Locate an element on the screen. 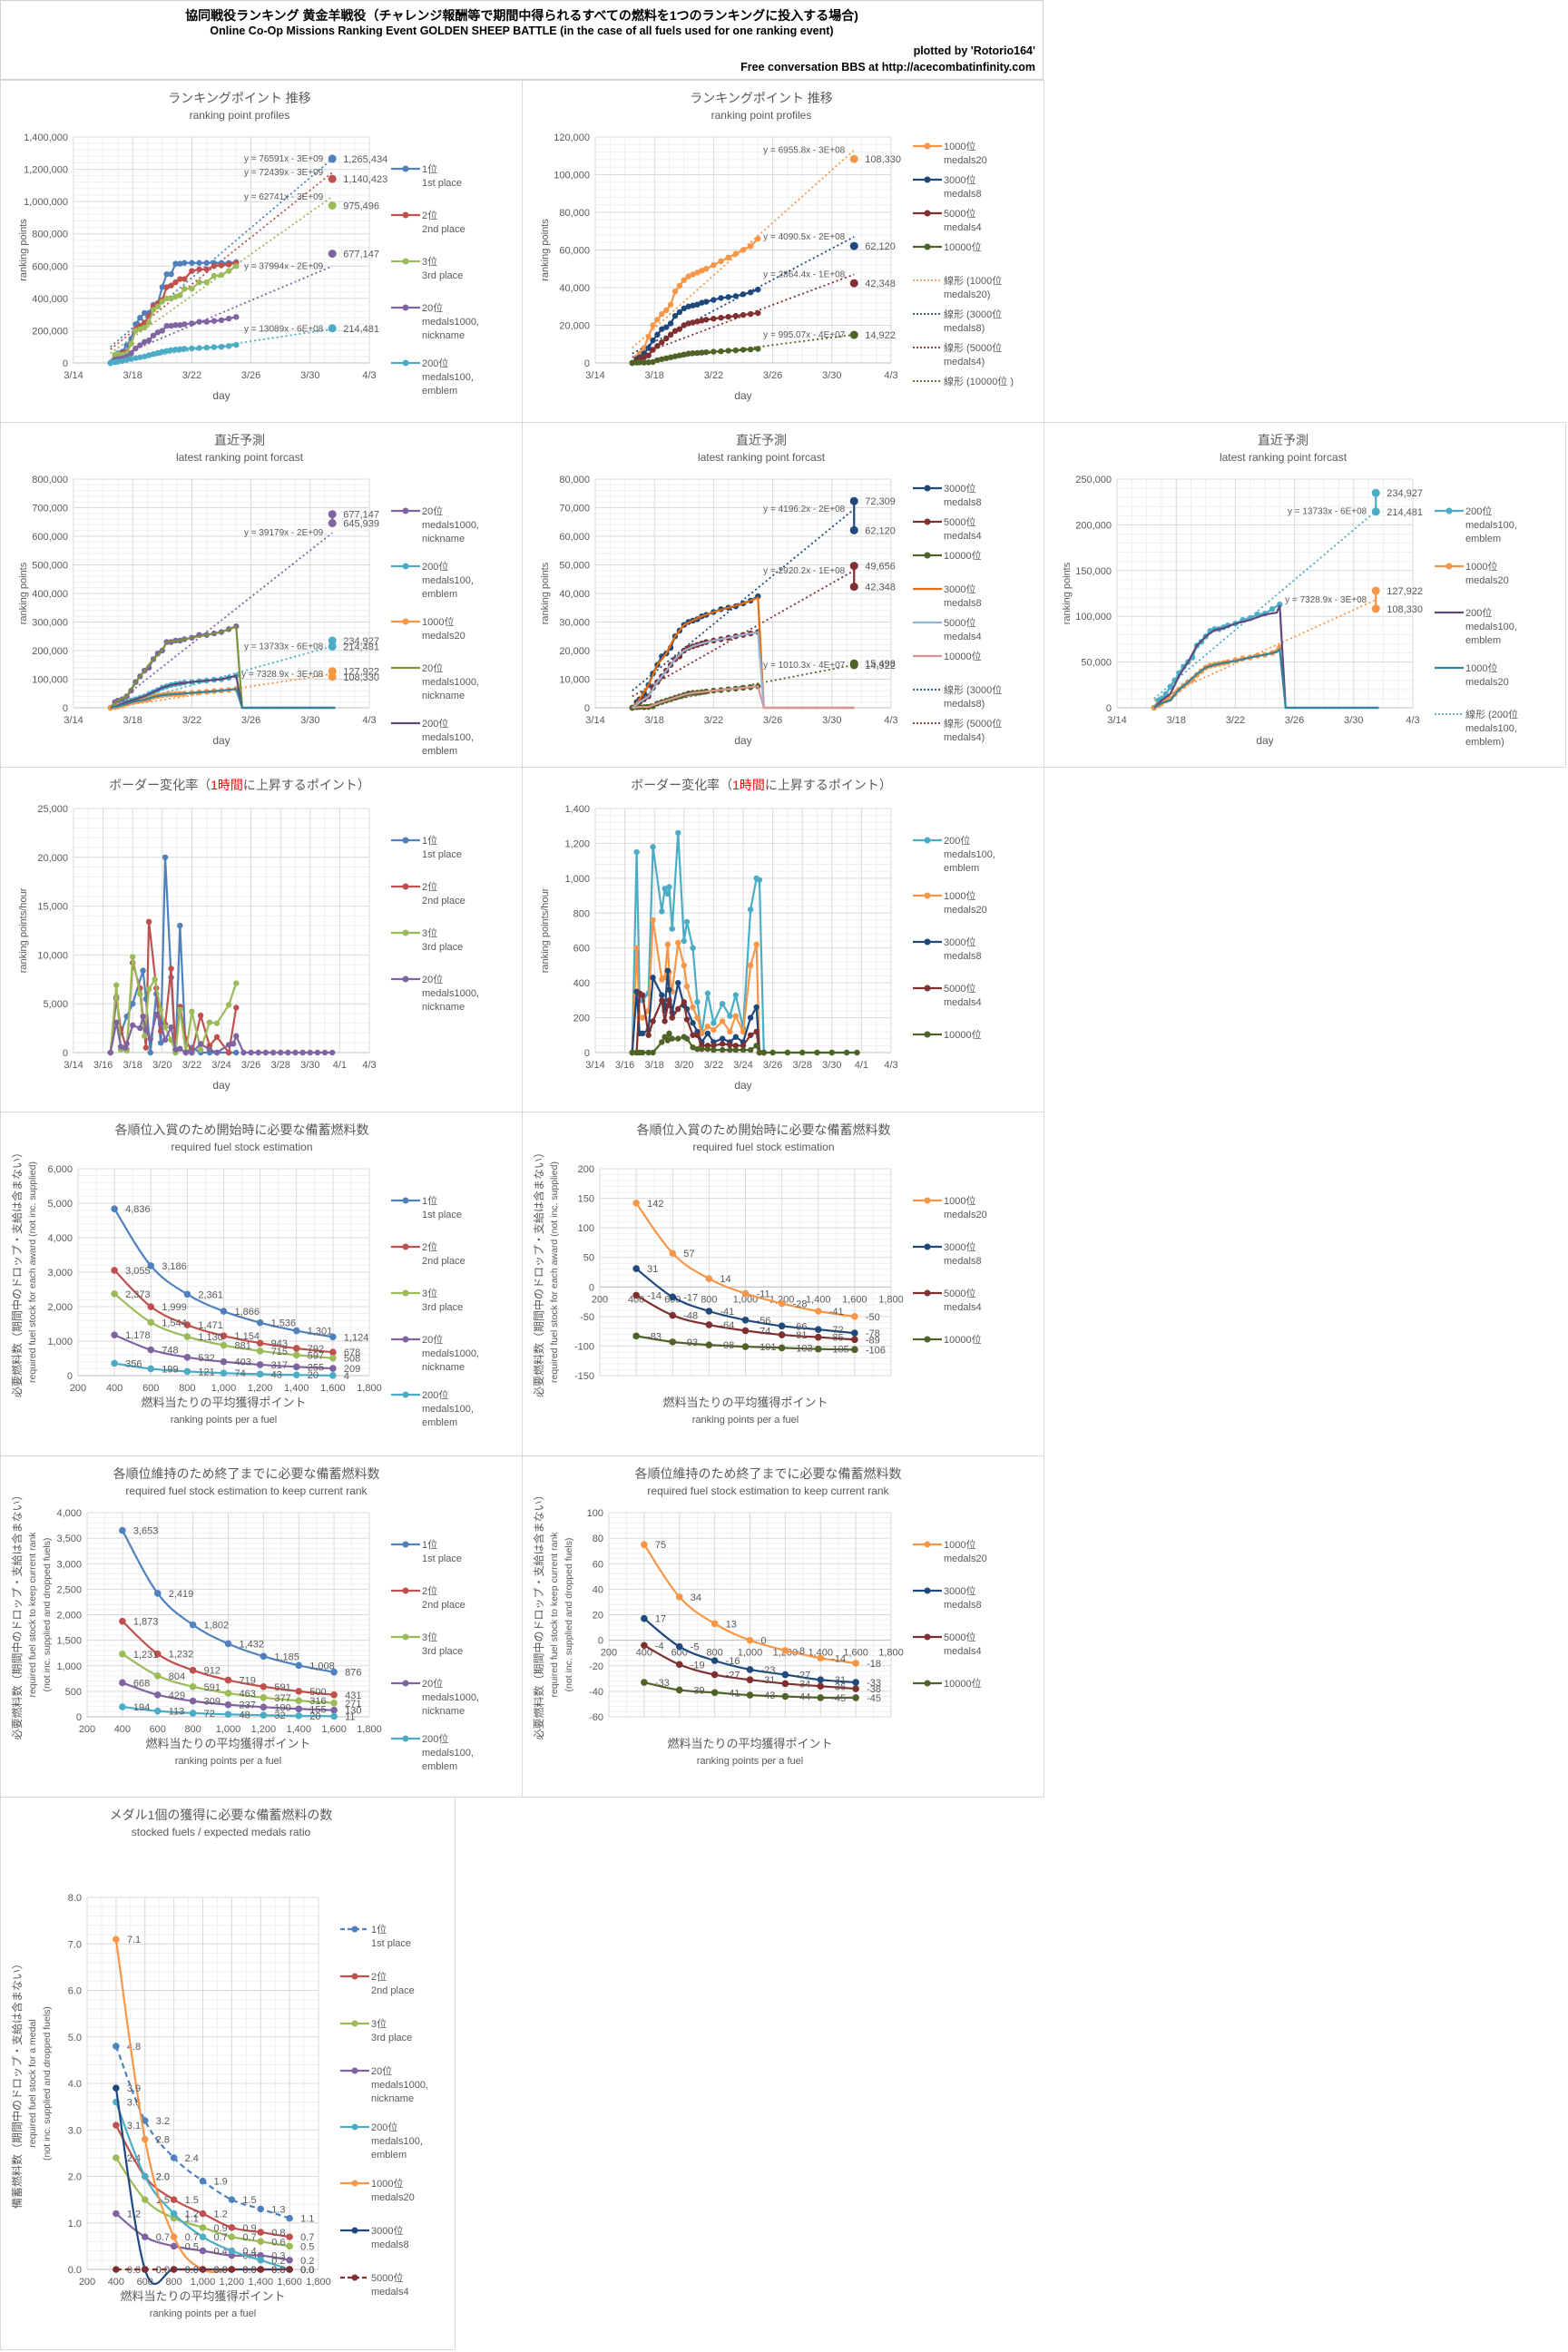 Image resolution: width=1568 pixels, height=2352 pixels. legend-label: 2位 is located at coordinates (429, 1590).